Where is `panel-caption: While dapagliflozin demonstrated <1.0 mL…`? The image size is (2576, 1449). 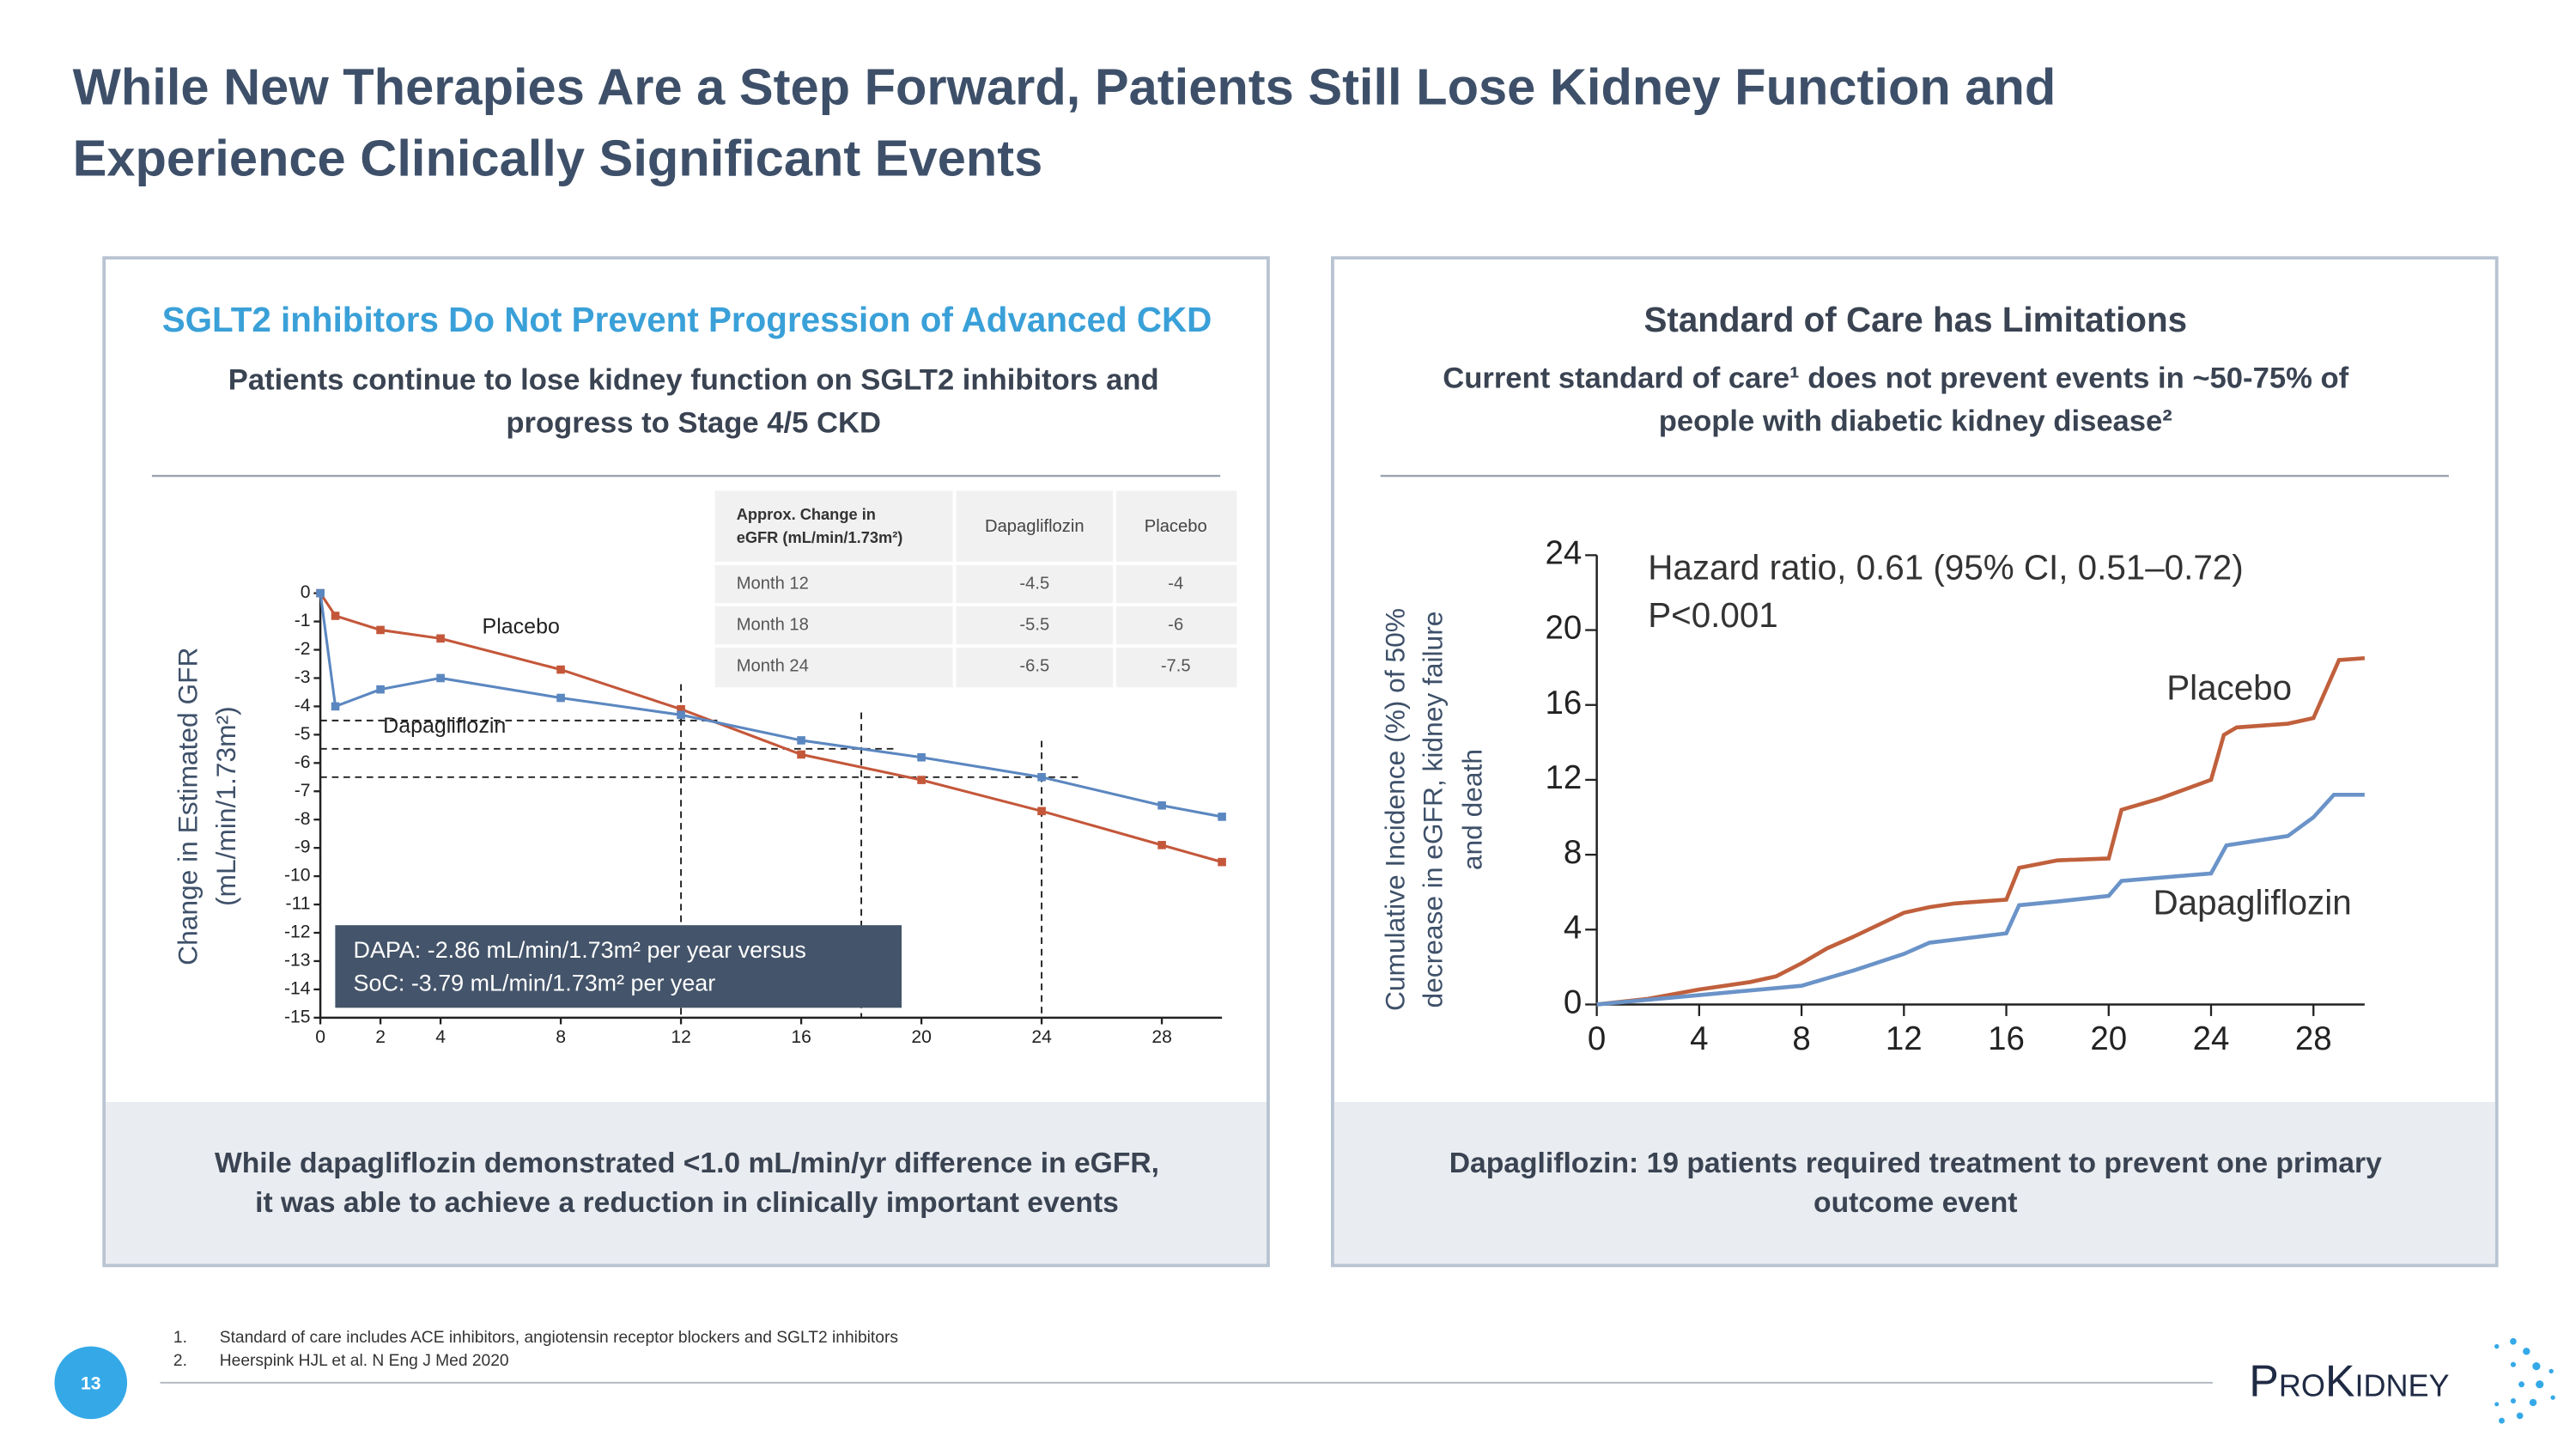 panel-caption: While dapagliflozin demonstrated <1.0 mL… is located at coordinates (687, 1163).